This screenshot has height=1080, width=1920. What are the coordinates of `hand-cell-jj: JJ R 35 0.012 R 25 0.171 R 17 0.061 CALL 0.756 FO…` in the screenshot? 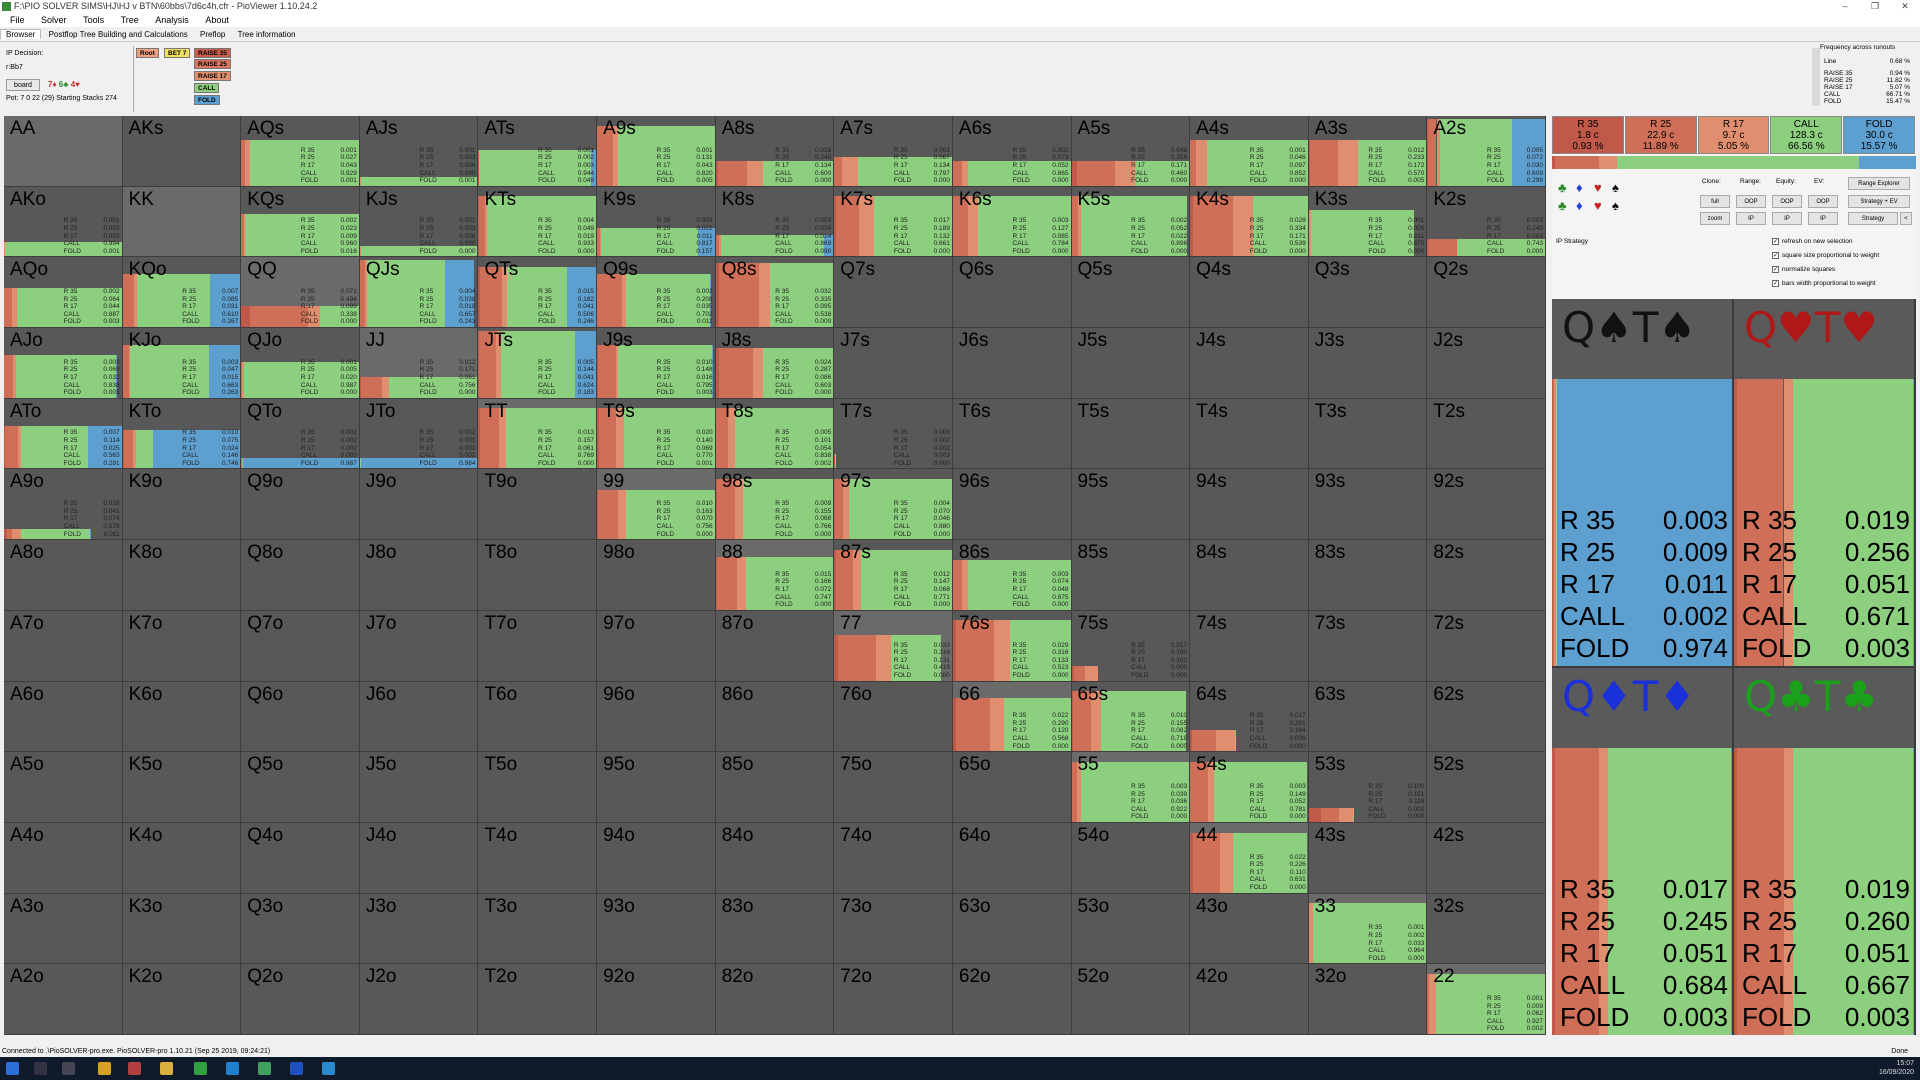 It's located at (419, 363).